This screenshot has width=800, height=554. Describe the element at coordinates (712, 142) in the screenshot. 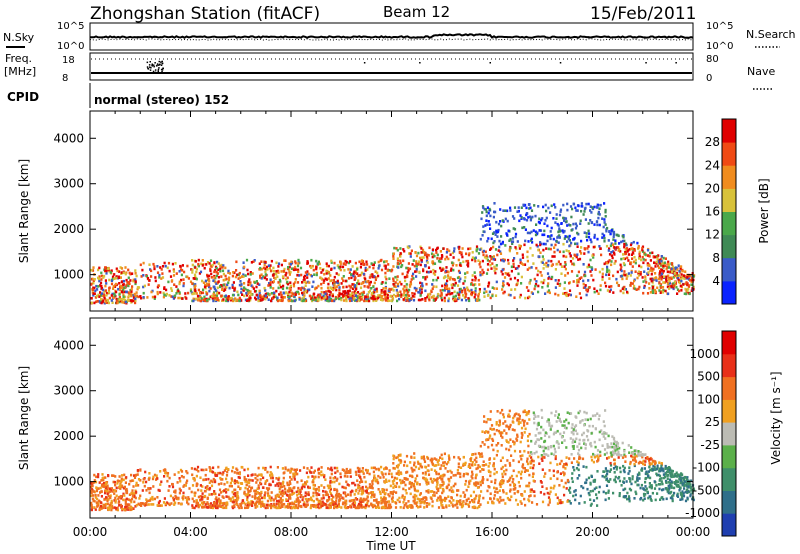

I see `colorbar-tick-label: 28` at that location.